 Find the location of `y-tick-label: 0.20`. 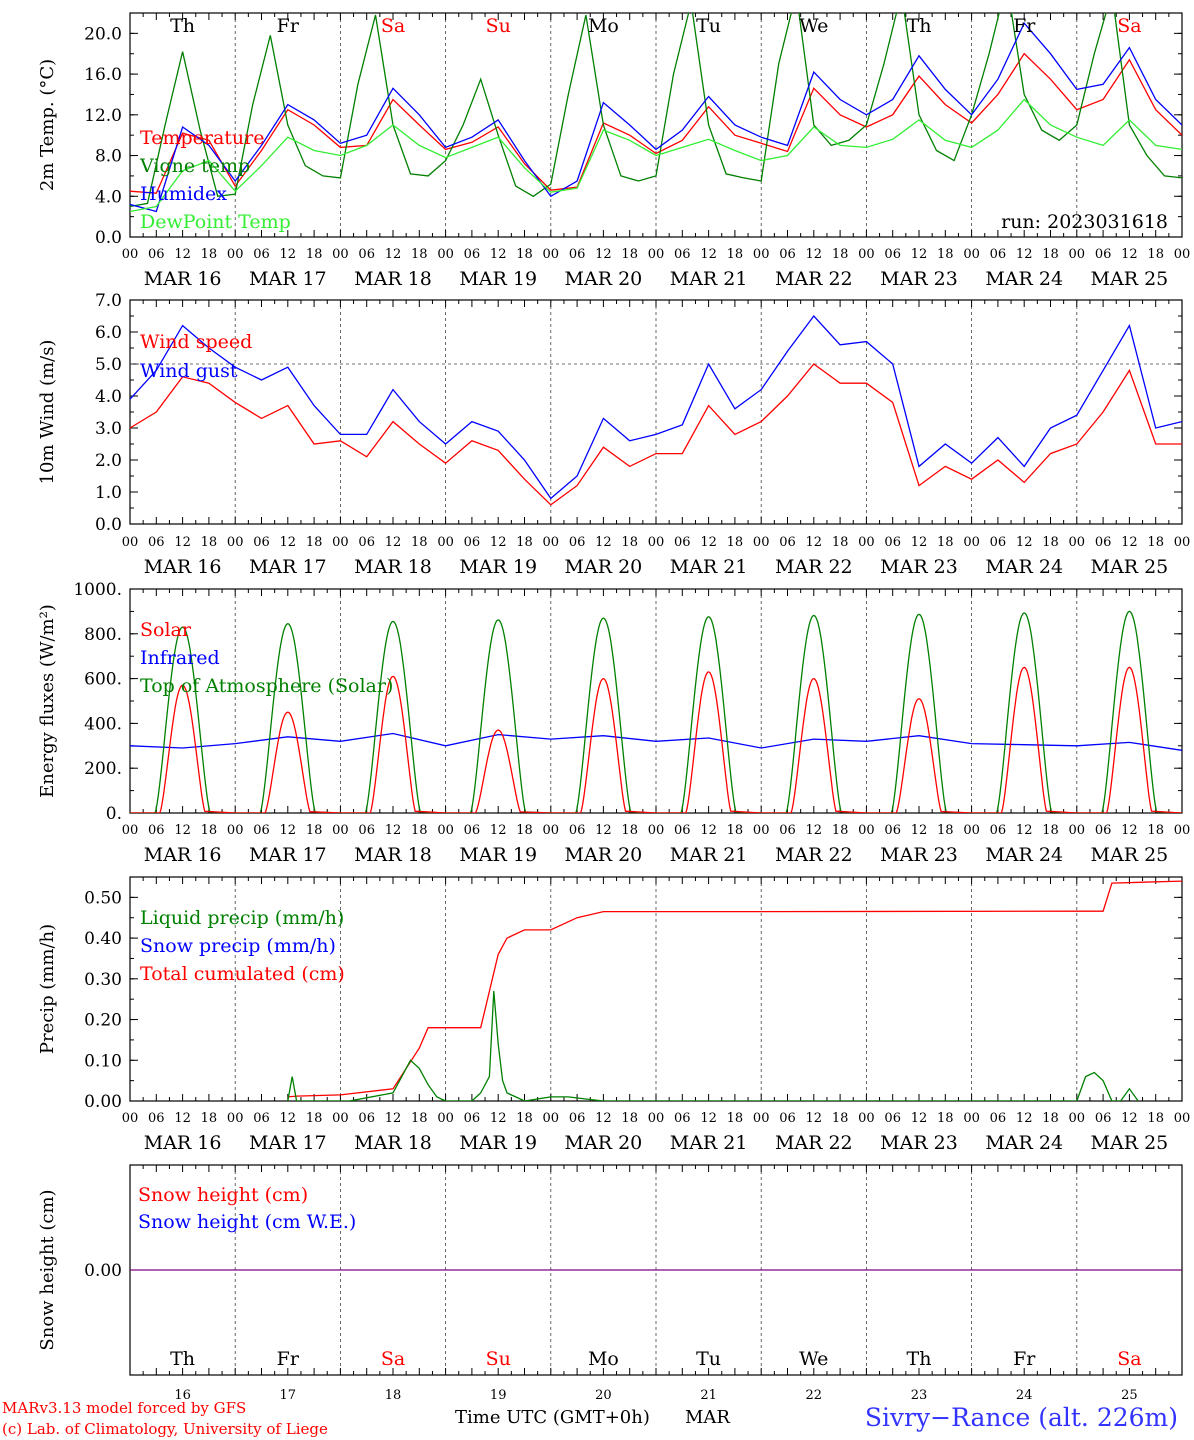

y-tick-label: 0.20 is located at coordinates (103, 1021).